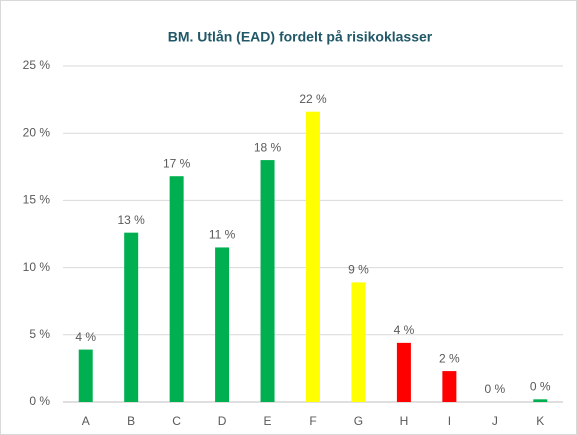  I want to click on value-label: 18 %, so click(268, 147).